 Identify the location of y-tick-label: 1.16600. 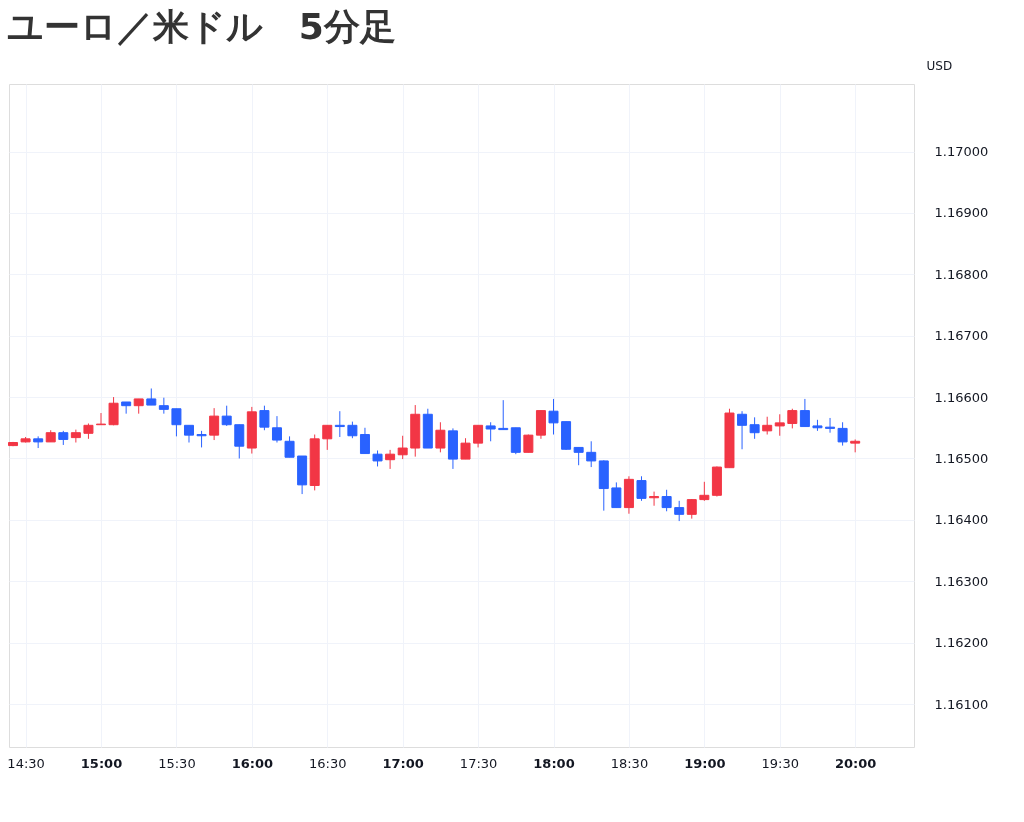
(961, 397).